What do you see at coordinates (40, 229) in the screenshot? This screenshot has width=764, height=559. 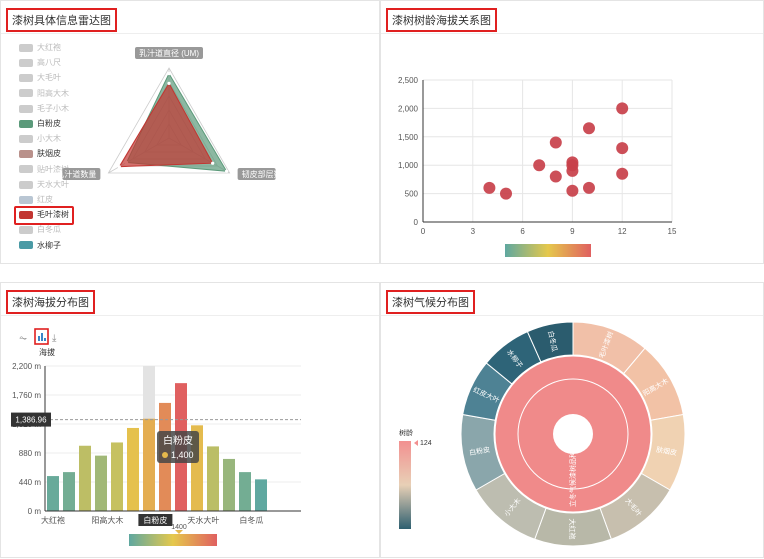 I see `legend-item: 白冬瓜` at bounding box center [40, 229].